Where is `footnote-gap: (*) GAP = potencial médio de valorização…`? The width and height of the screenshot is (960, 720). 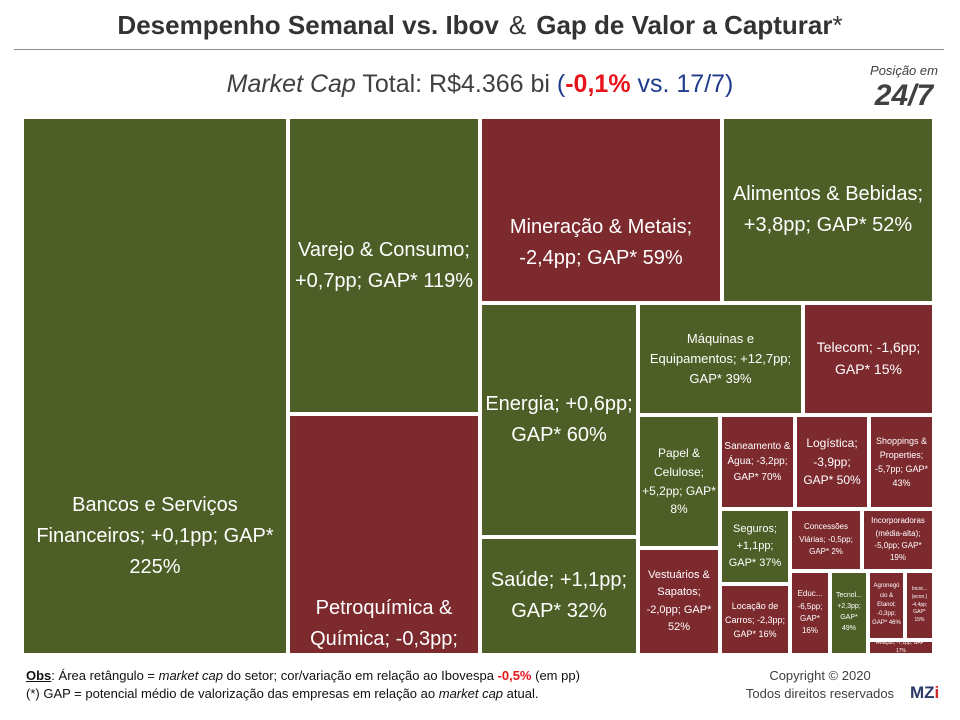
footnote-gap: (*) GAP = potencial médio de valorização… is located at coordinates (282, 693).